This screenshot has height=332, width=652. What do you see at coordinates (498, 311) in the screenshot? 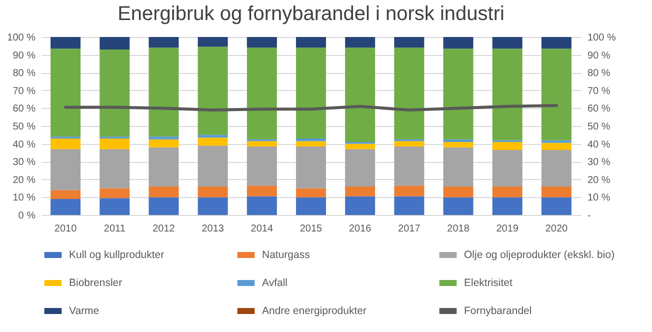
I see `legend-label: Fornybarandel` at bounding box center [498, 311].